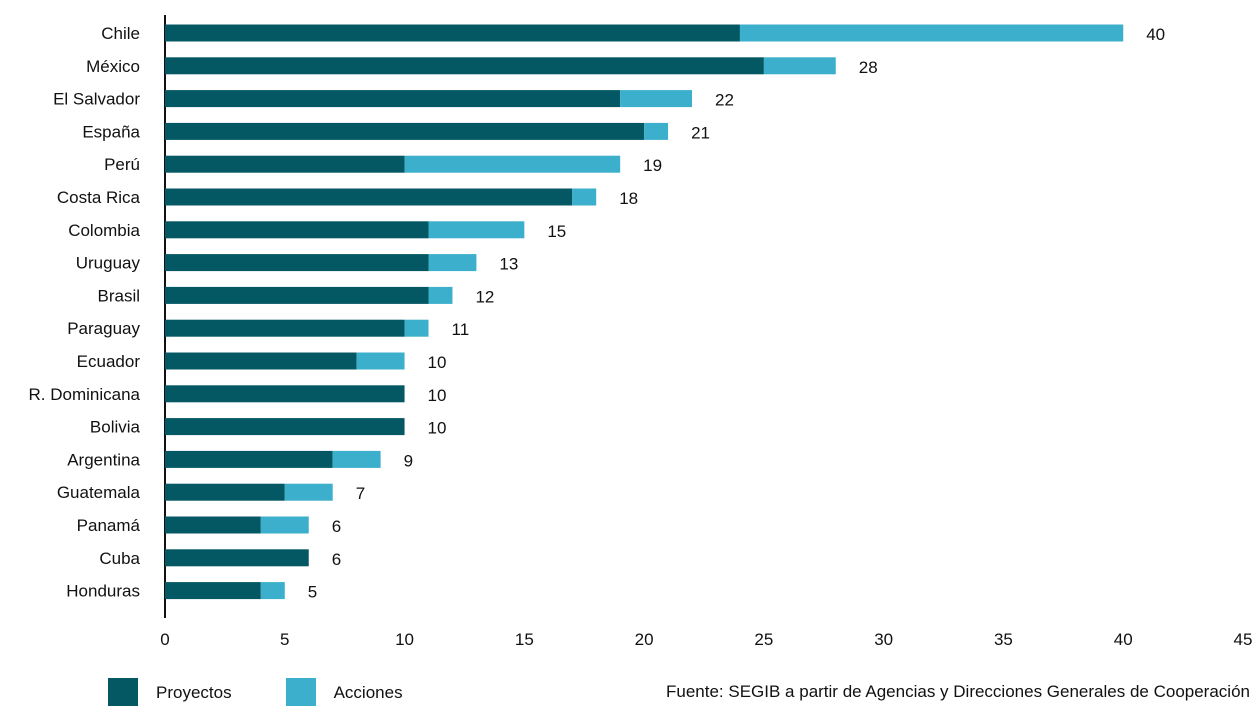 This screenshot has width=1255, height=706. Describe the element at coordinates (103, 591) in the screenshot. I see `category-label: Honduras` at that location.